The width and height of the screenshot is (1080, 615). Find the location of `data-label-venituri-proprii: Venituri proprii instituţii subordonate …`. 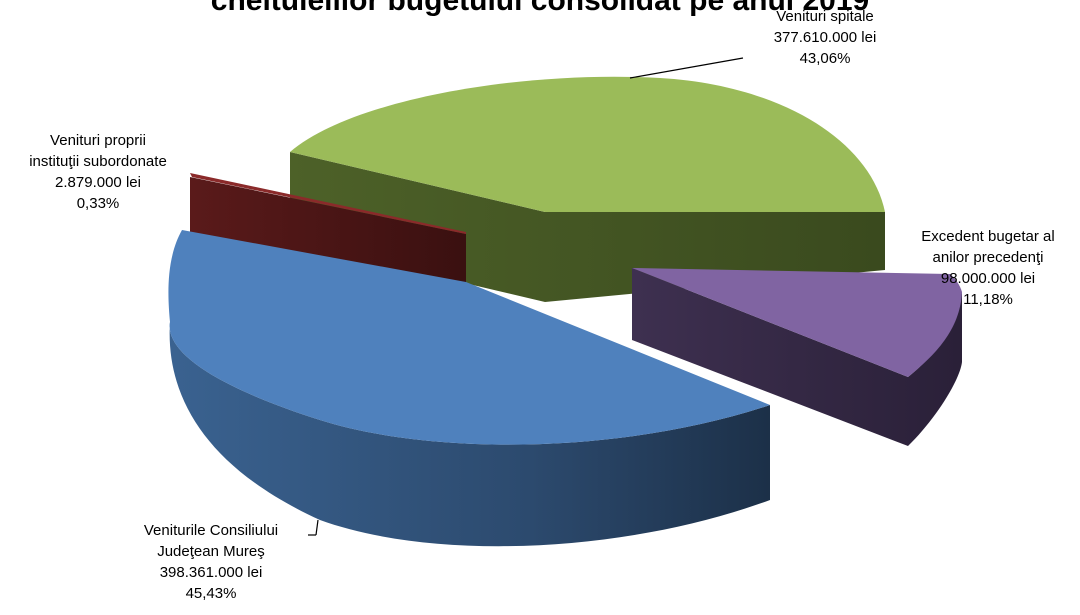

data-label-venituri-proprii: Venituri proprii instituţii subordonate … is located at coordinates (98, 172).